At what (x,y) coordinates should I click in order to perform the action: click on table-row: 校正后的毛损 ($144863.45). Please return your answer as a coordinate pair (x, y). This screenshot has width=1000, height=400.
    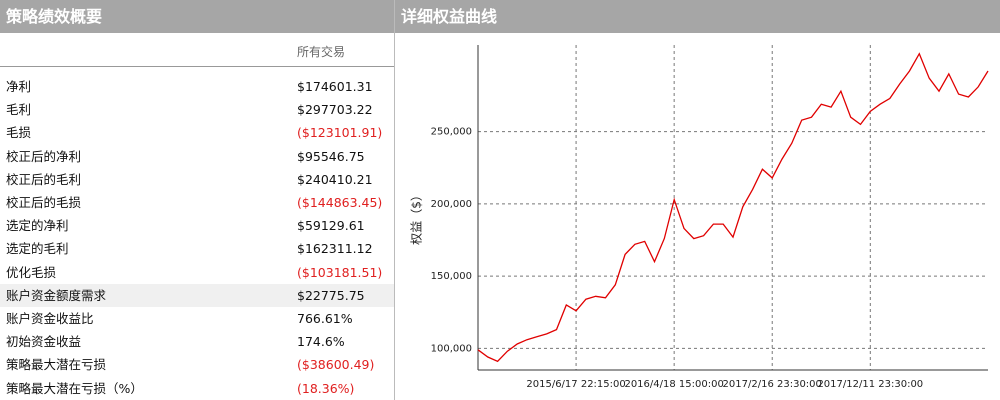
    Looking at the image, I should click on (197, 202).